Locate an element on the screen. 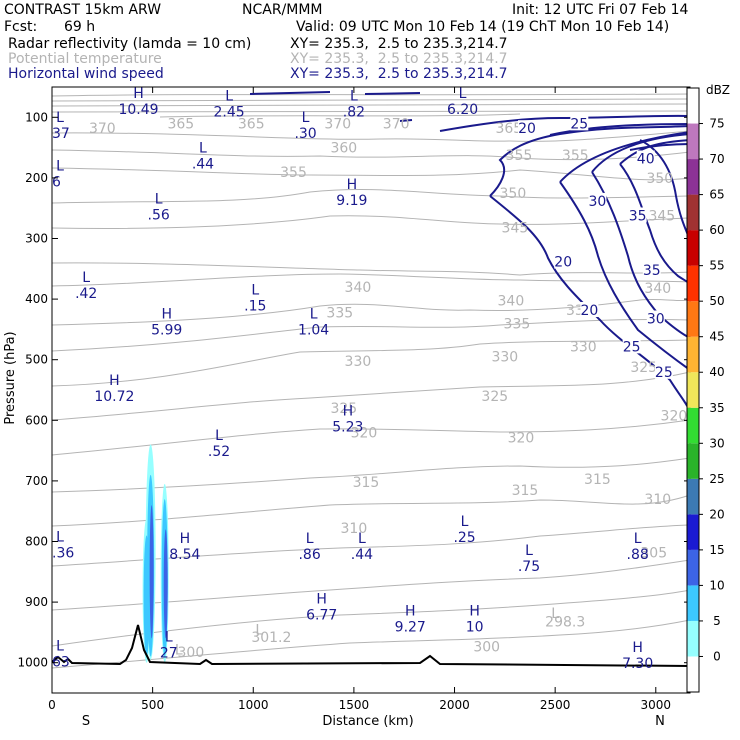 This screenshot has height=740, width=740. init-time: Init: 12 UTC Fri 07 Feb 14 is located at coordinates (600, 10).